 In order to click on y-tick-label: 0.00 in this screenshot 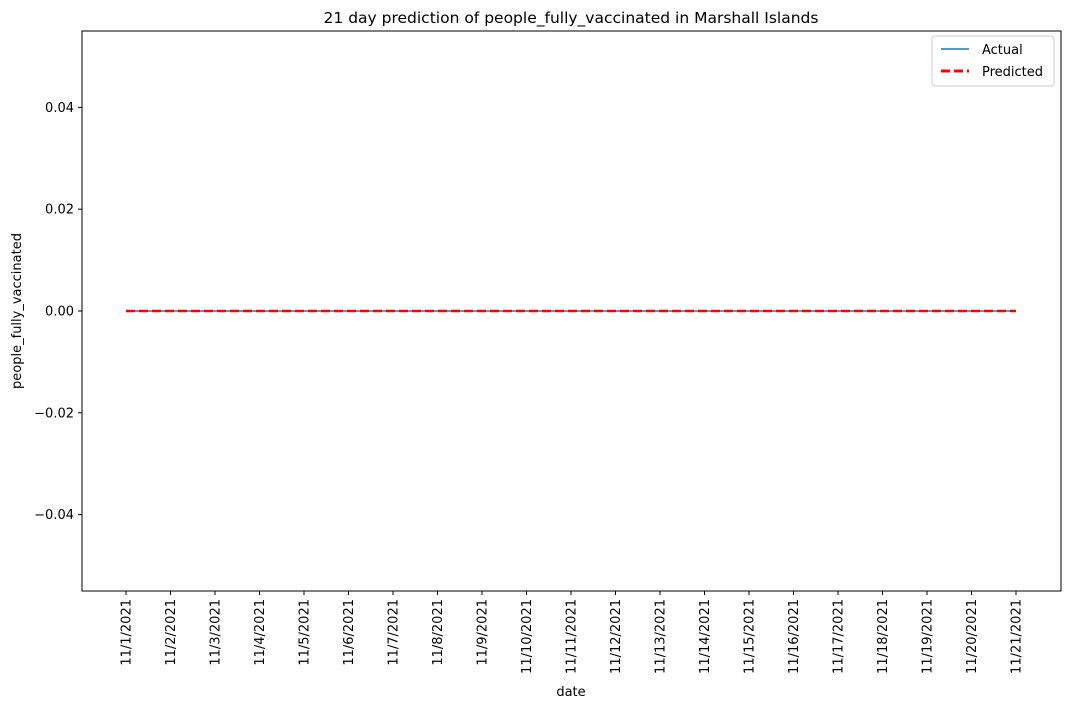, I will do `click(59, 312)`.